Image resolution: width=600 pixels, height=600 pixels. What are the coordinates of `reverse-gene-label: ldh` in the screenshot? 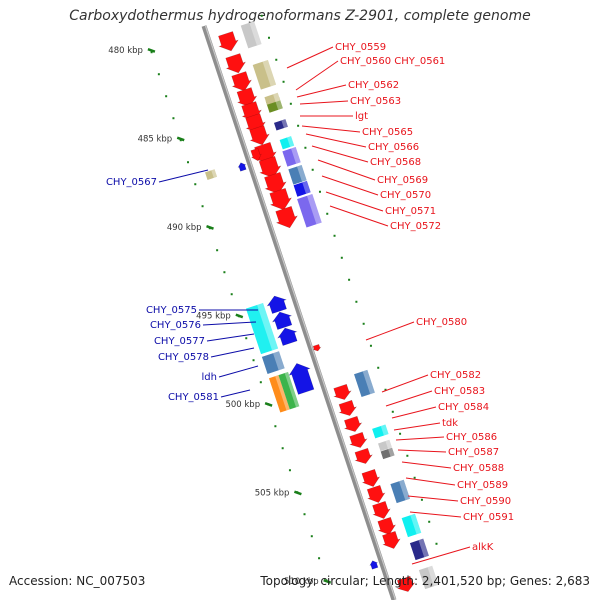 It's located at (209, 377).